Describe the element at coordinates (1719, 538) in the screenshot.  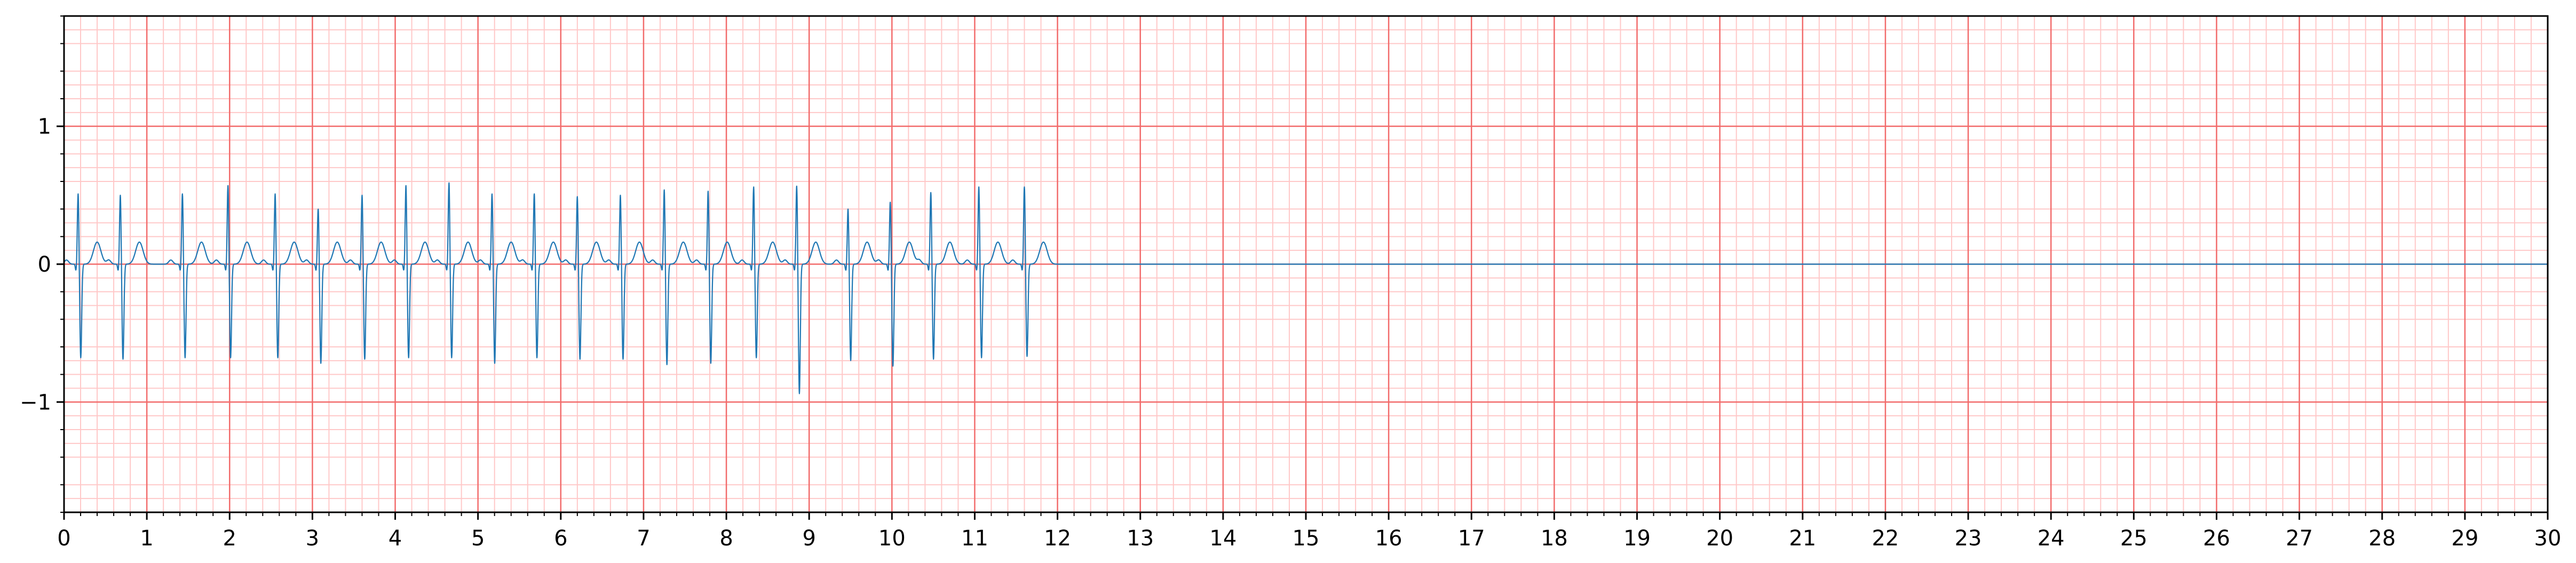
I see `x-tick-label: 20` at that location.